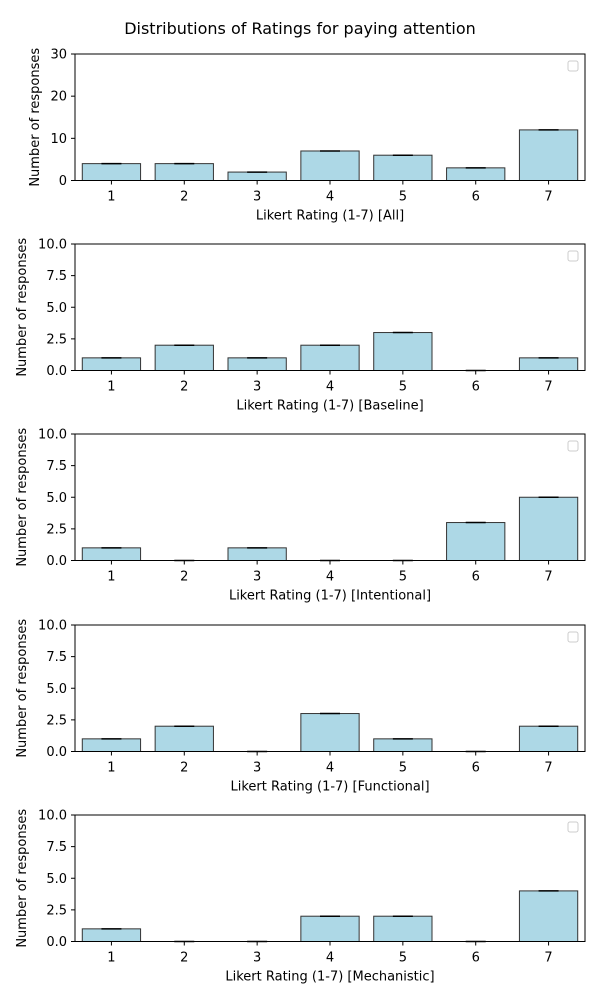  Describe the element at coordinates (329, 977) in the screenshot. I see `x-axis-label: Likert Rating (1-7) [Mechanistic]` at that location.